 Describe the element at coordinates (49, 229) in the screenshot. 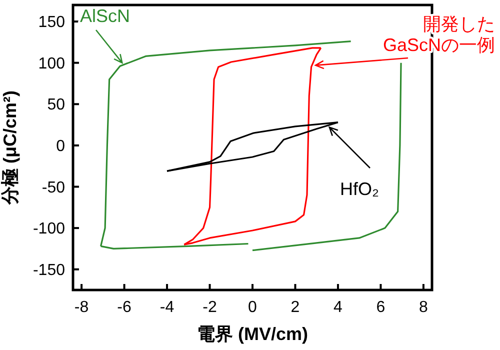

I see `y-tick-label: -100` at that location.